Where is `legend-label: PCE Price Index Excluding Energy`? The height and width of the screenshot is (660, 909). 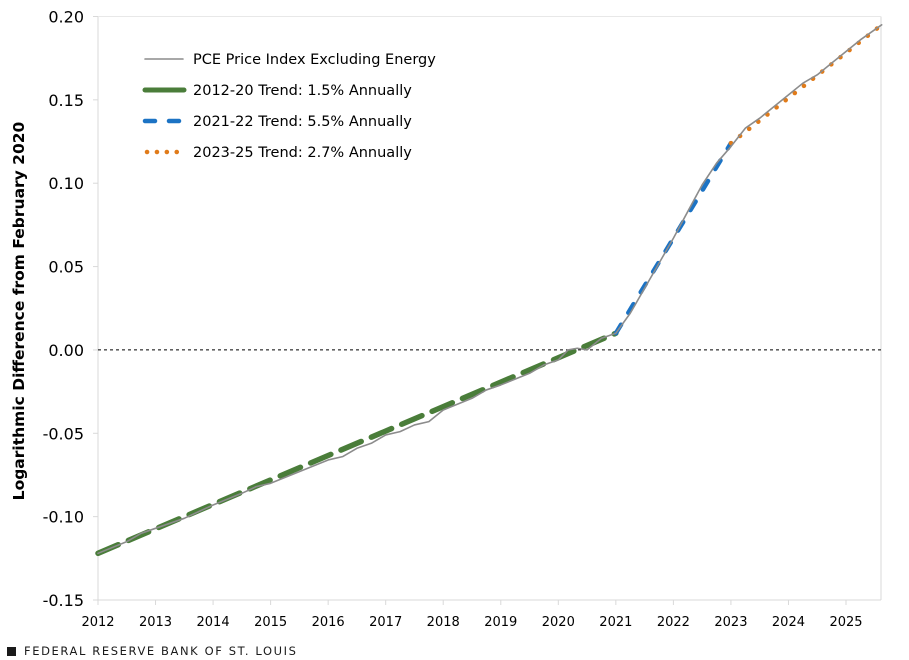 legend-label: PCE Price Index Excluding Energy is located at coordinates (314, 60).